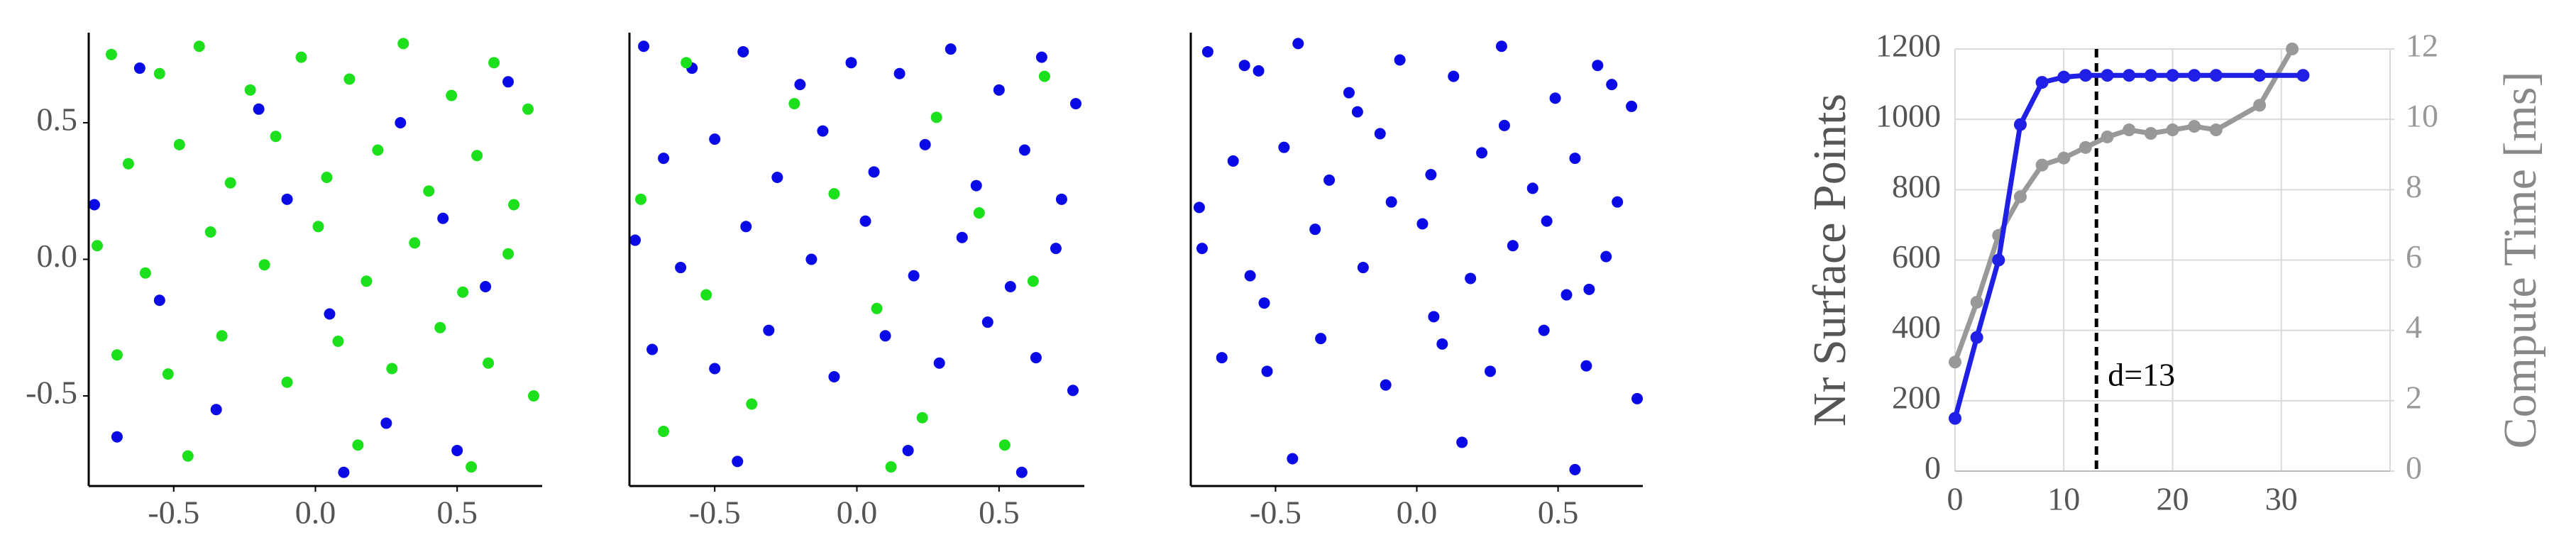 This screenshot has width=2576, height=552. Describe the element at coordinates (2414, 186) in the screenshot. I see `y2-tick-label: 8` at that location.